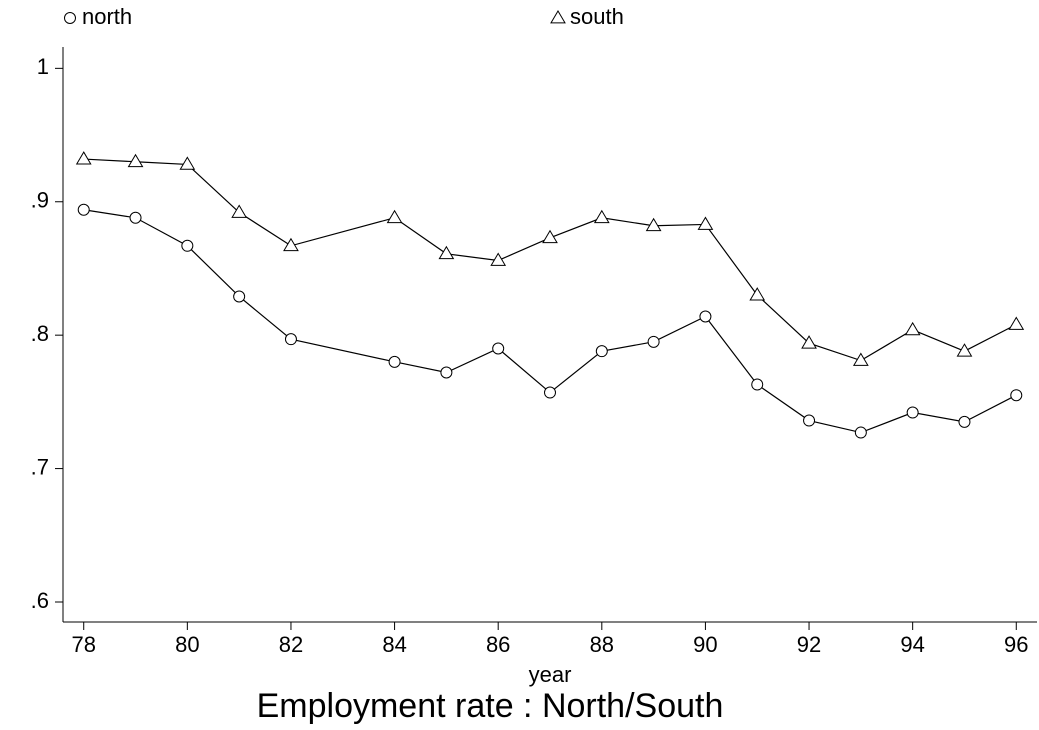 This screenshot has height=730, width=1039. I want to click on legend-label: south, so click(597, 16).